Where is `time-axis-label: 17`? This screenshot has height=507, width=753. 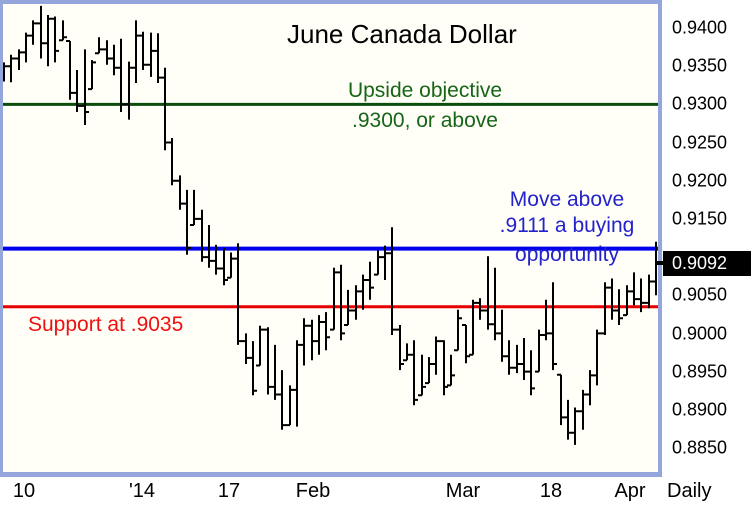
time-axis-label: 17 is located at coordinates (229, 491).